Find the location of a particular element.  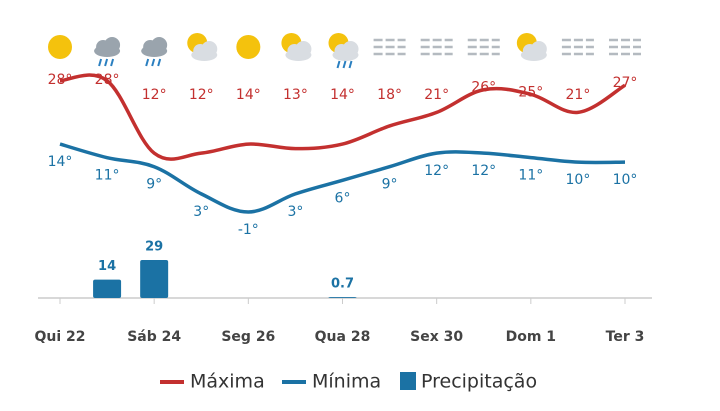

x-tick-label: Ter 3 is located at coordinates (625, 337).